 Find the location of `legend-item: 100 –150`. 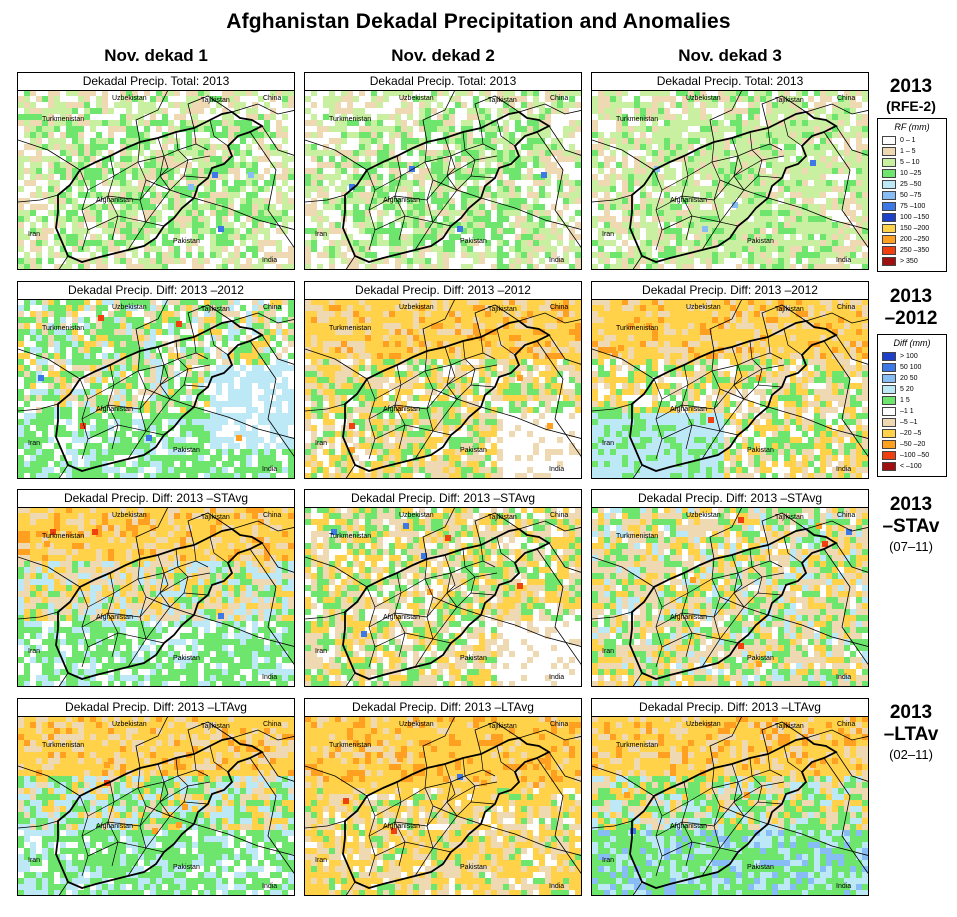

legend-item: 100 –150 is located at coordinates (912, 217).